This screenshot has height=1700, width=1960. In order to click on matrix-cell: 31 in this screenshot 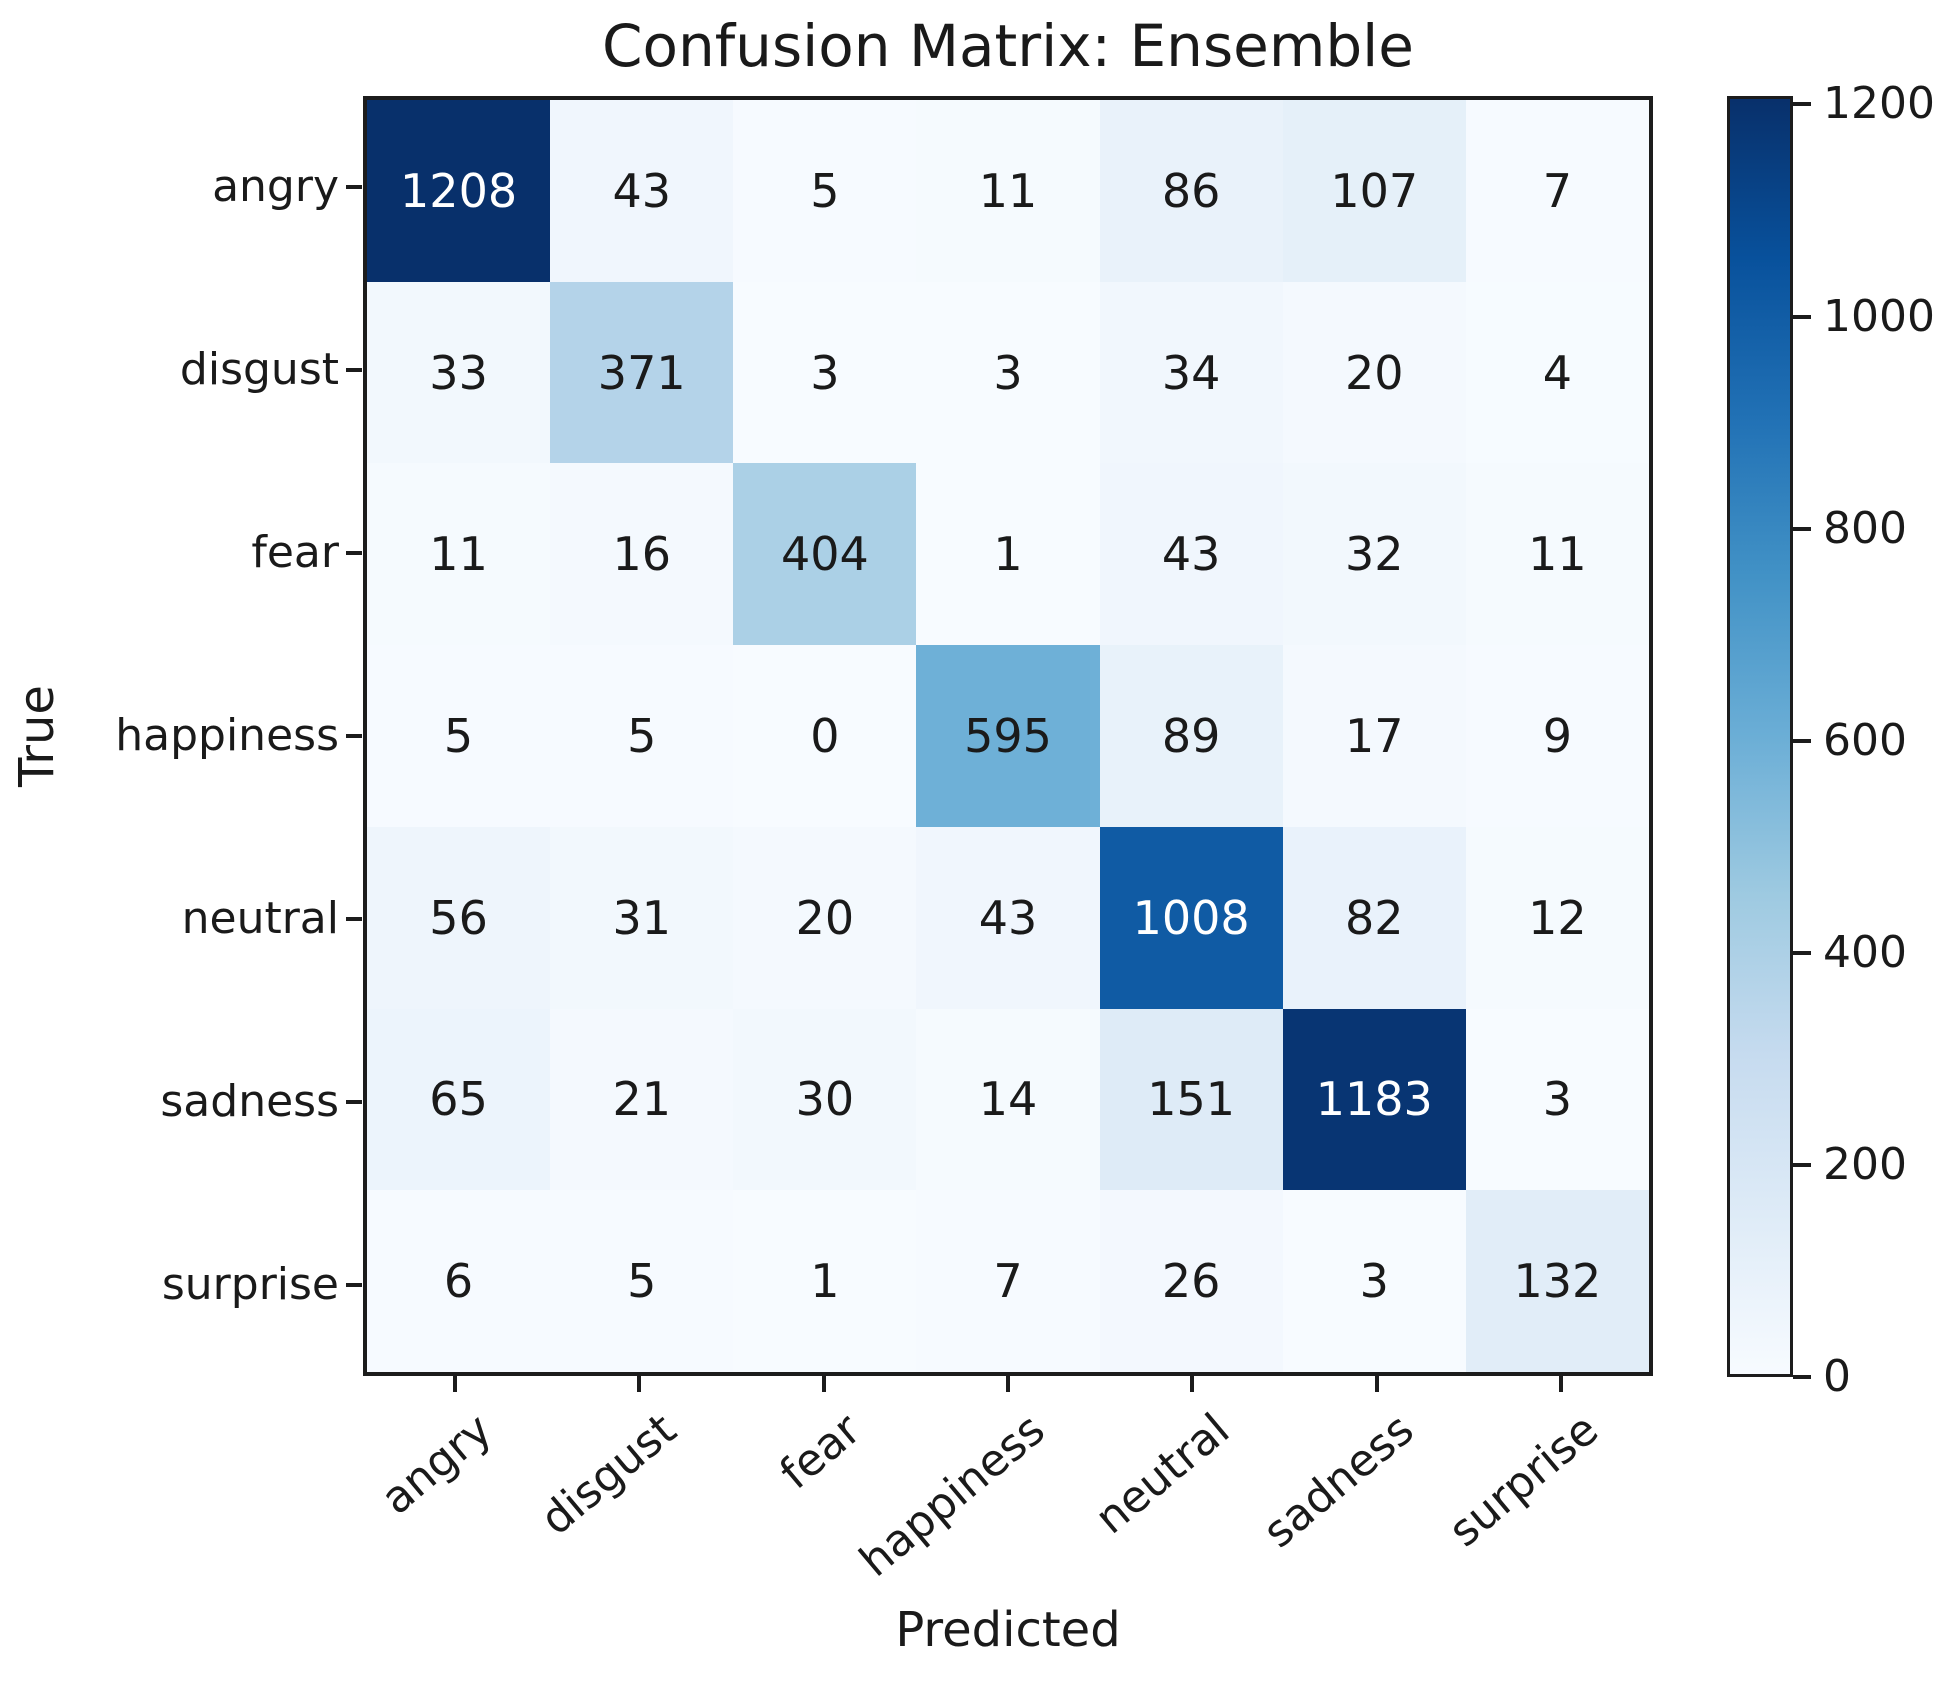, I will do `click(642, 917)`.